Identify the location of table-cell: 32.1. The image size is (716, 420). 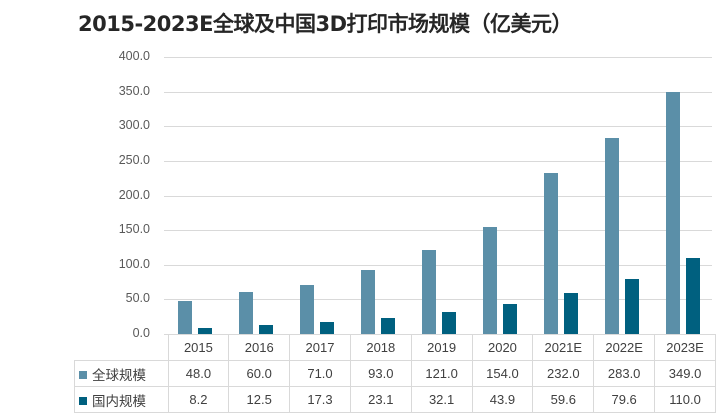
(441, 399).